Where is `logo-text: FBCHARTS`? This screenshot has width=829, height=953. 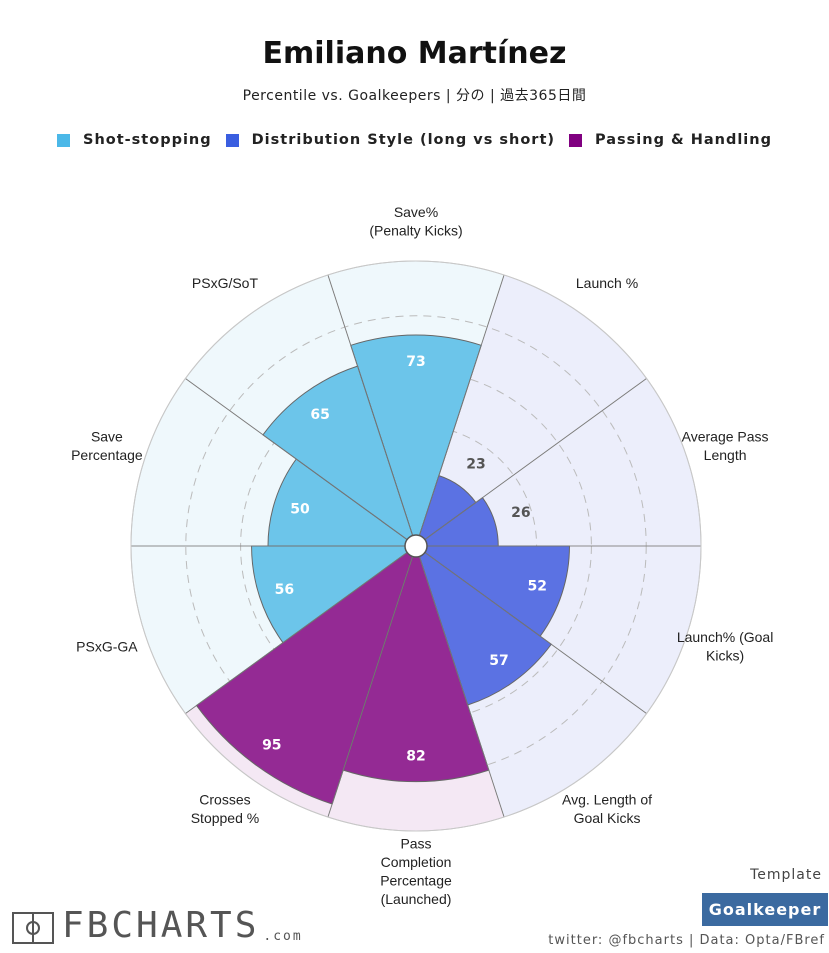 logo-text: FBCHARTS is located at coordinates (161, 925).